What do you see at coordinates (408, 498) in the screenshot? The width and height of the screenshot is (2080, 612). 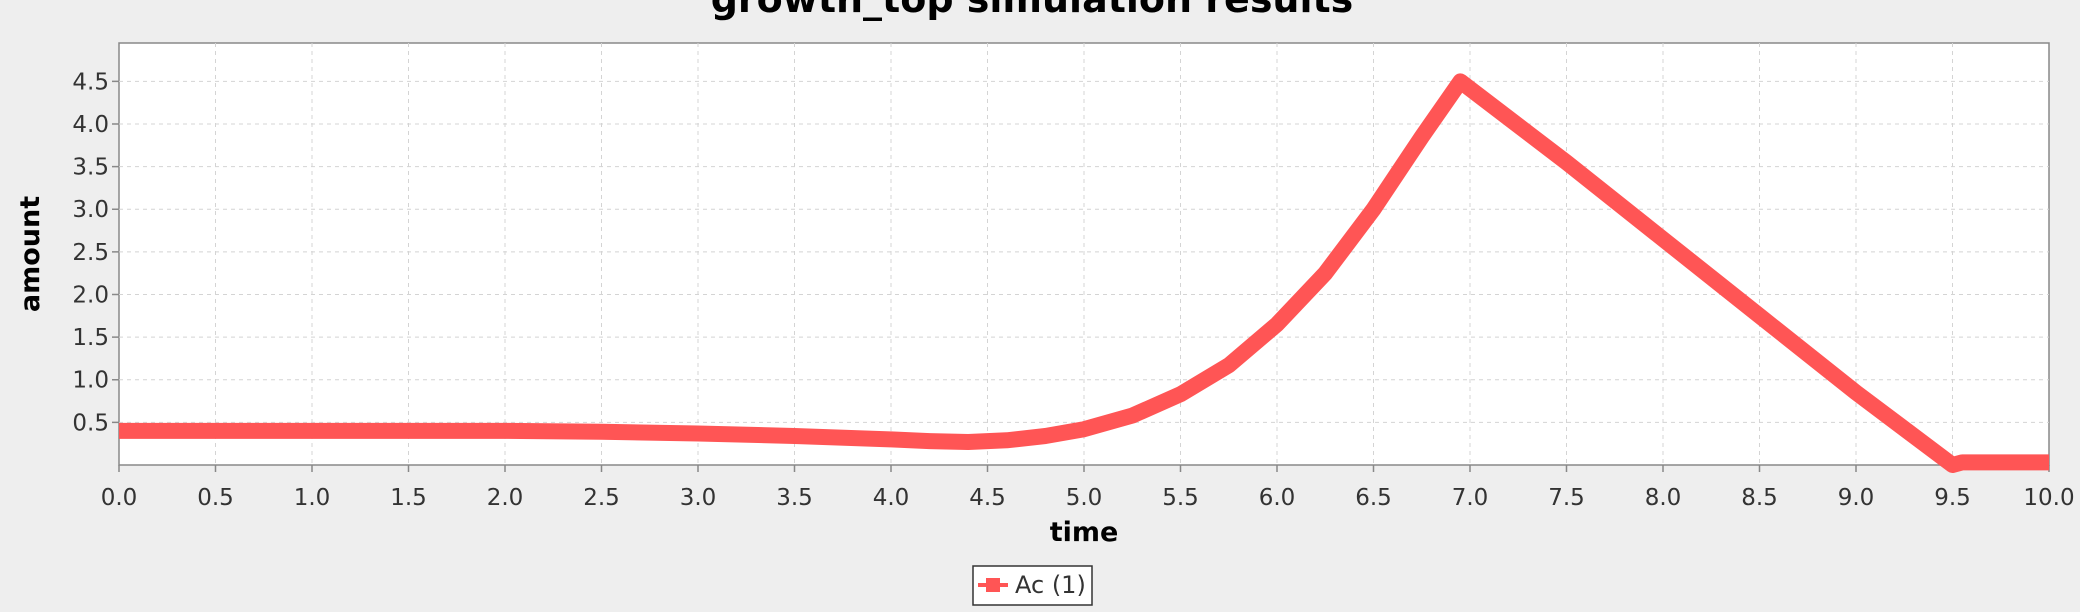 I see `x-tick-label: 1.5` at bounding box center [408, 498].